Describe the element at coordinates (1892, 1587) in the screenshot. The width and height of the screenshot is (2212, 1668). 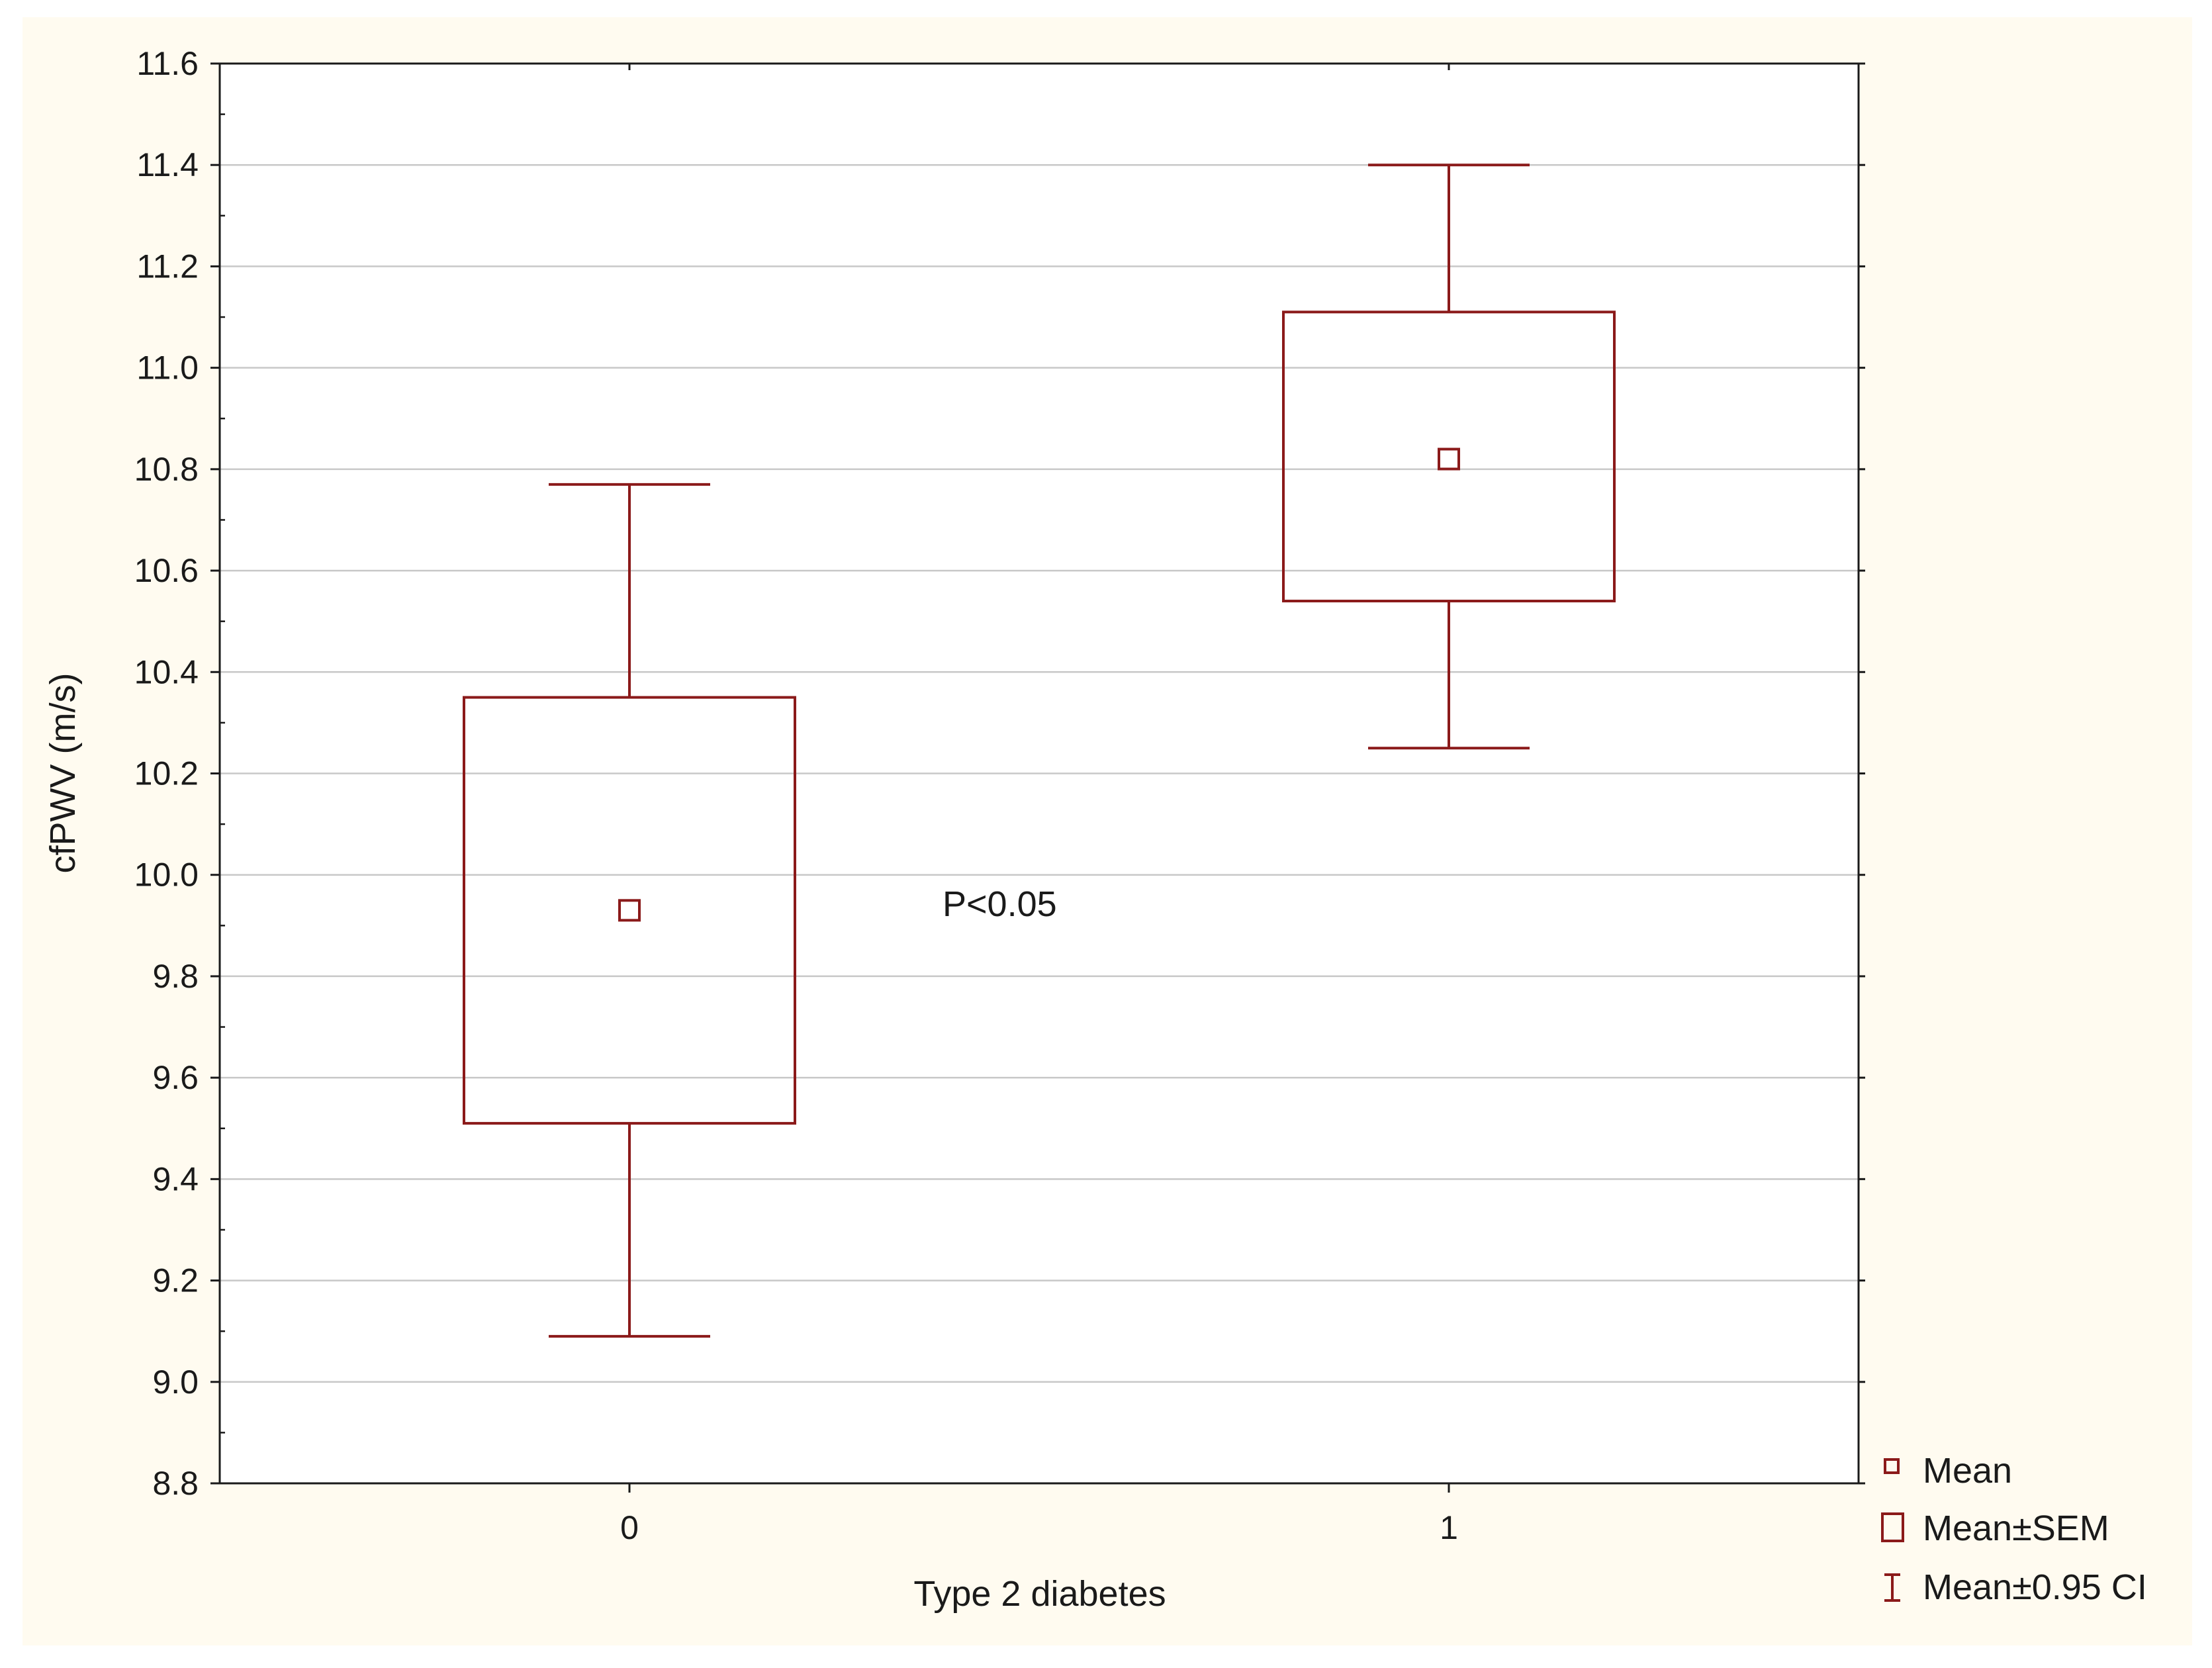
I see `legend-ci-marker` at that location.